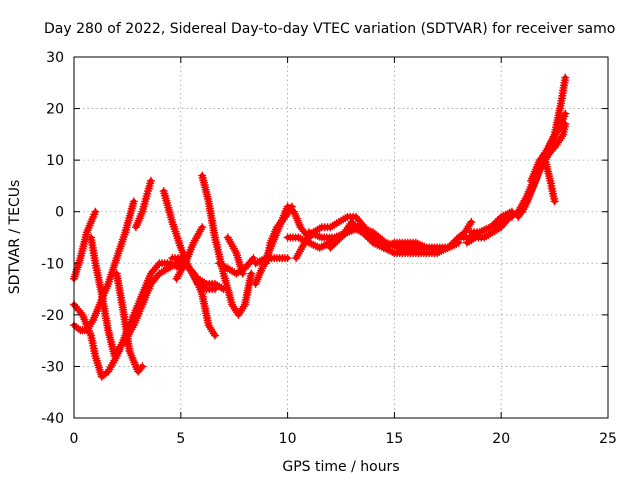 Image resolution: width=640 pixels, height=480 pixels. I want to click on y-tick-label: -40, so click(52, 419).